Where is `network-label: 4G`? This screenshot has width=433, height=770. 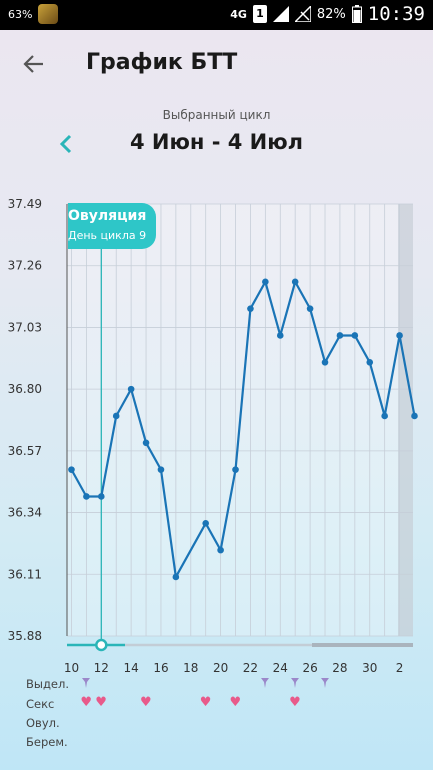
network-label: 4G is located at coordinates (238, 14).